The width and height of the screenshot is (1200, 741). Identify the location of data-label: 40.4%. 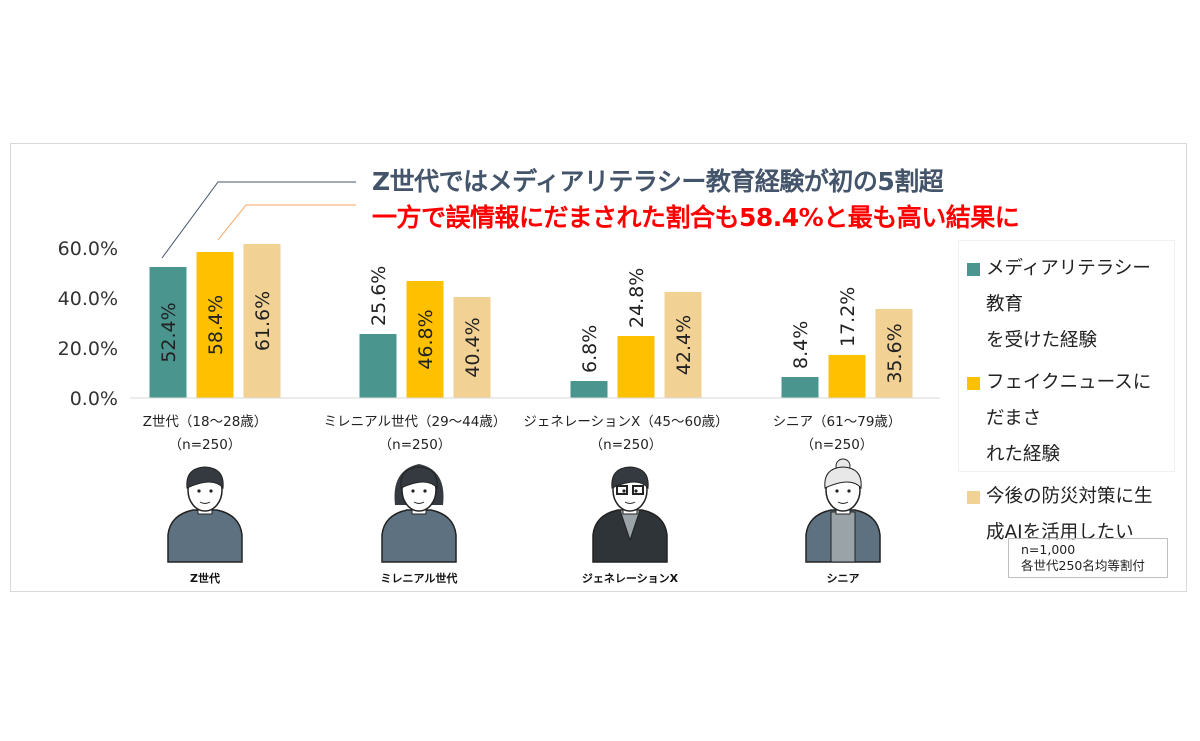
(473, 347).